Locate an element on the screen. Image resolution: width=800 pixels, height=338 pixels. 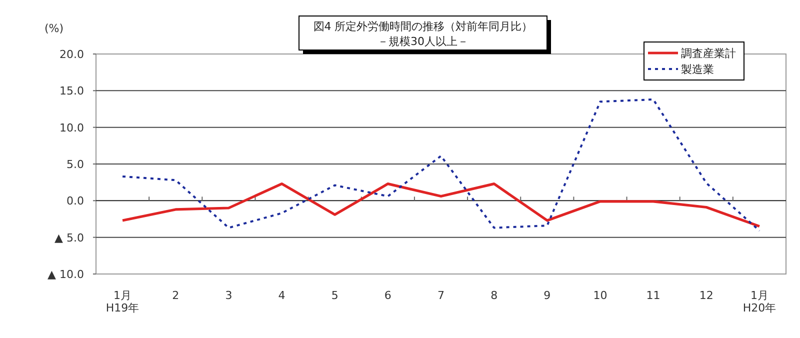
chart-title: 図4 所定外労働時間の推移（対前年同月比） is located at coordinates (423, 26).